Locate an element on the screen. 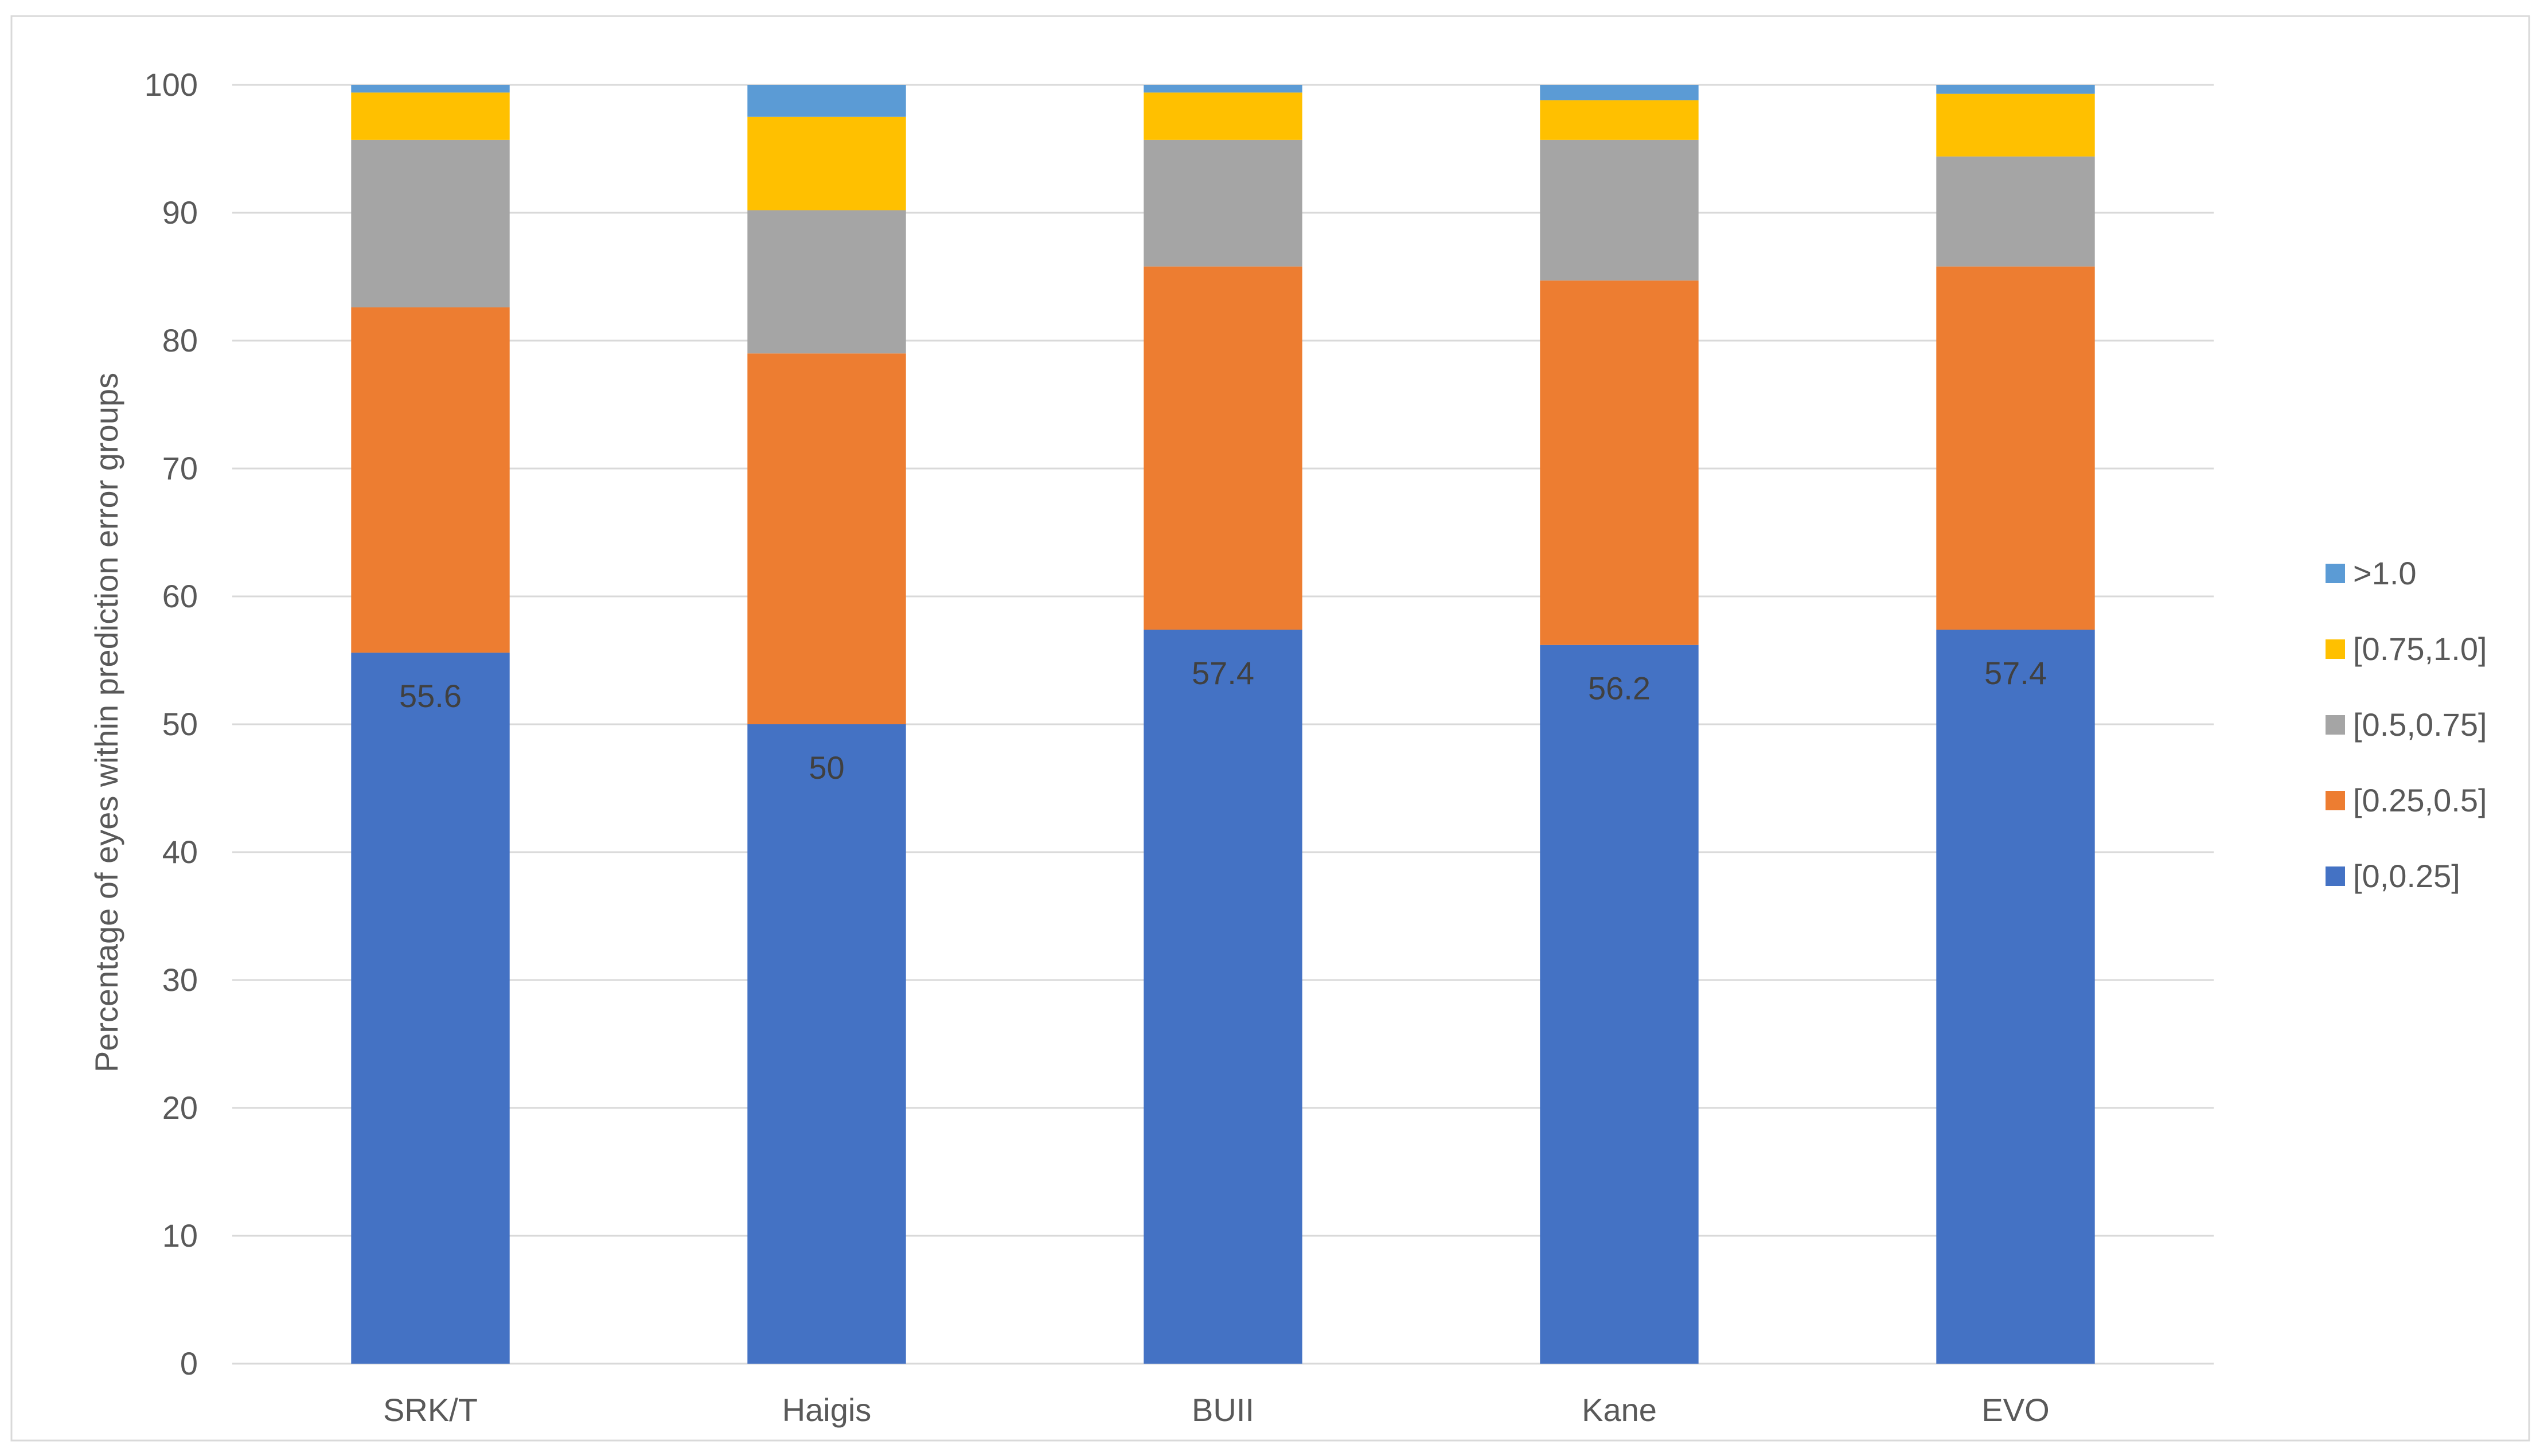 The width and height of the screenshot is (2536, 1456). y-tick-label: 70 is located at coordinates (180, 468).